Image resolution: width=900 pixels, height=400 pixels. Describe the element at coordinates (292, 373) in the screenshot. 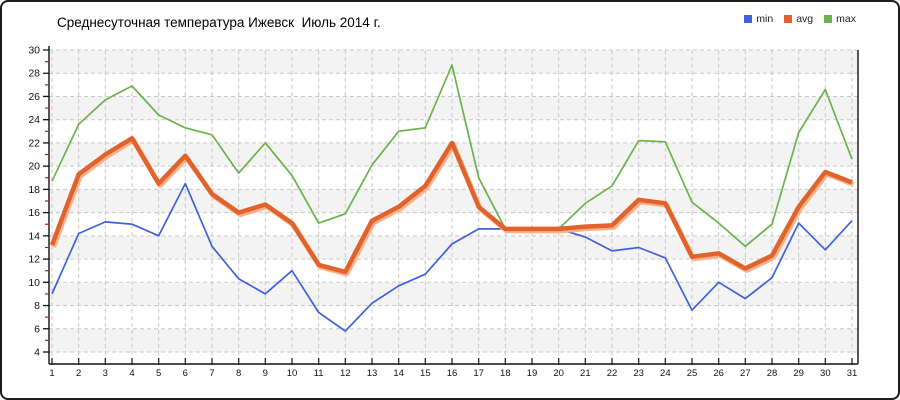

I see `x-tick-label: 10` at that location.